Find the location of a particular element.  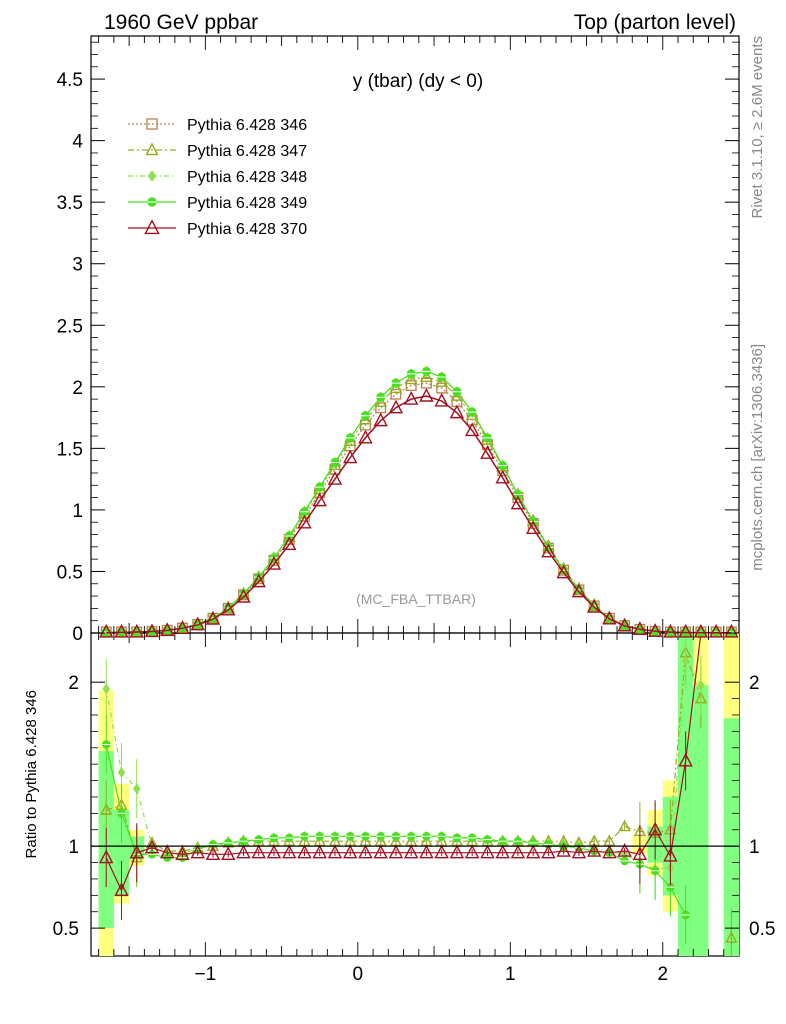

legend-label-1: Pythia 6.428 347 is located at coordinates (247, 151).